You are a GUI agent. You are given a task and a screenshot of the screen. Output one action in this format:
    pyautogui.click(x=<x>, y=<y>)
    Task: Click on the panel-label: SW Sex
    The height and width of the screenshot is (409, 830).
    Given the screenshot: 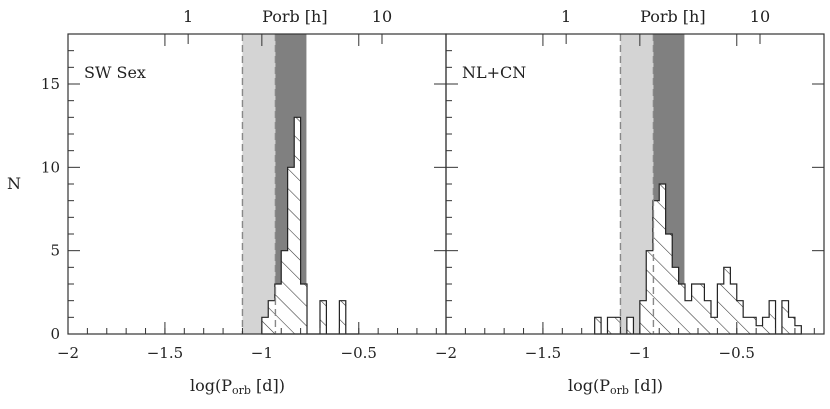 What is the action you would take?
    pyautogui.click(x=115, y=72)
    